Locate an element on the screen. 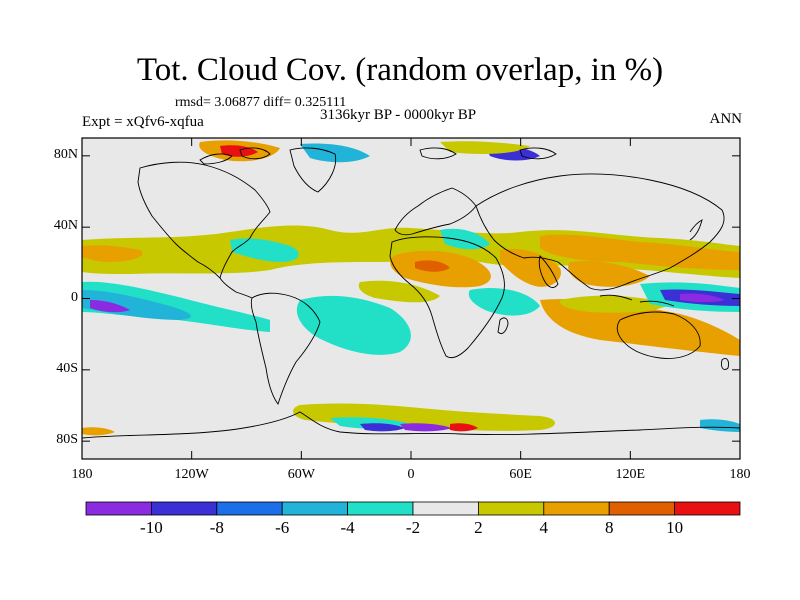 The height and width of the screenshot is (600, 800). stats-text: rmsd= 3.06877 diff= 0.325111 is located at coordinates (261, 102).